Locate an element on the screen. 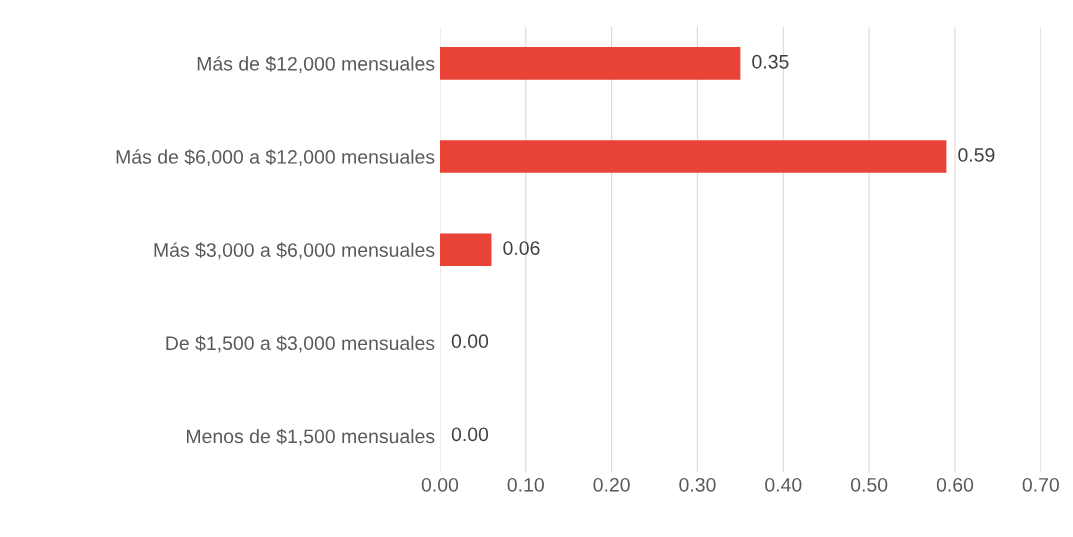 The image size is (1073, 537). data-label: 0.06 is located at coordinates (521, 248).